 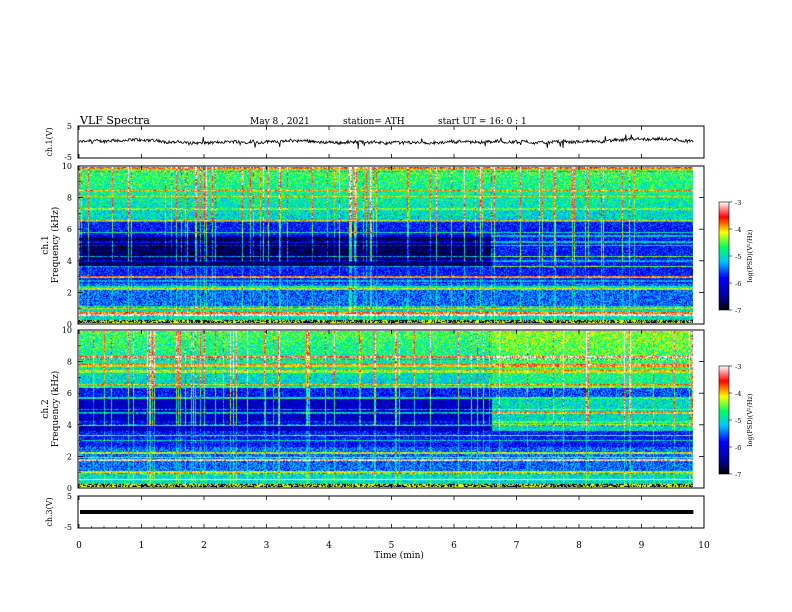 What do you see at coordinates (454, 546) in the screenshot?
I see `time-tick-label: 6` at bounding box center [454, 546].